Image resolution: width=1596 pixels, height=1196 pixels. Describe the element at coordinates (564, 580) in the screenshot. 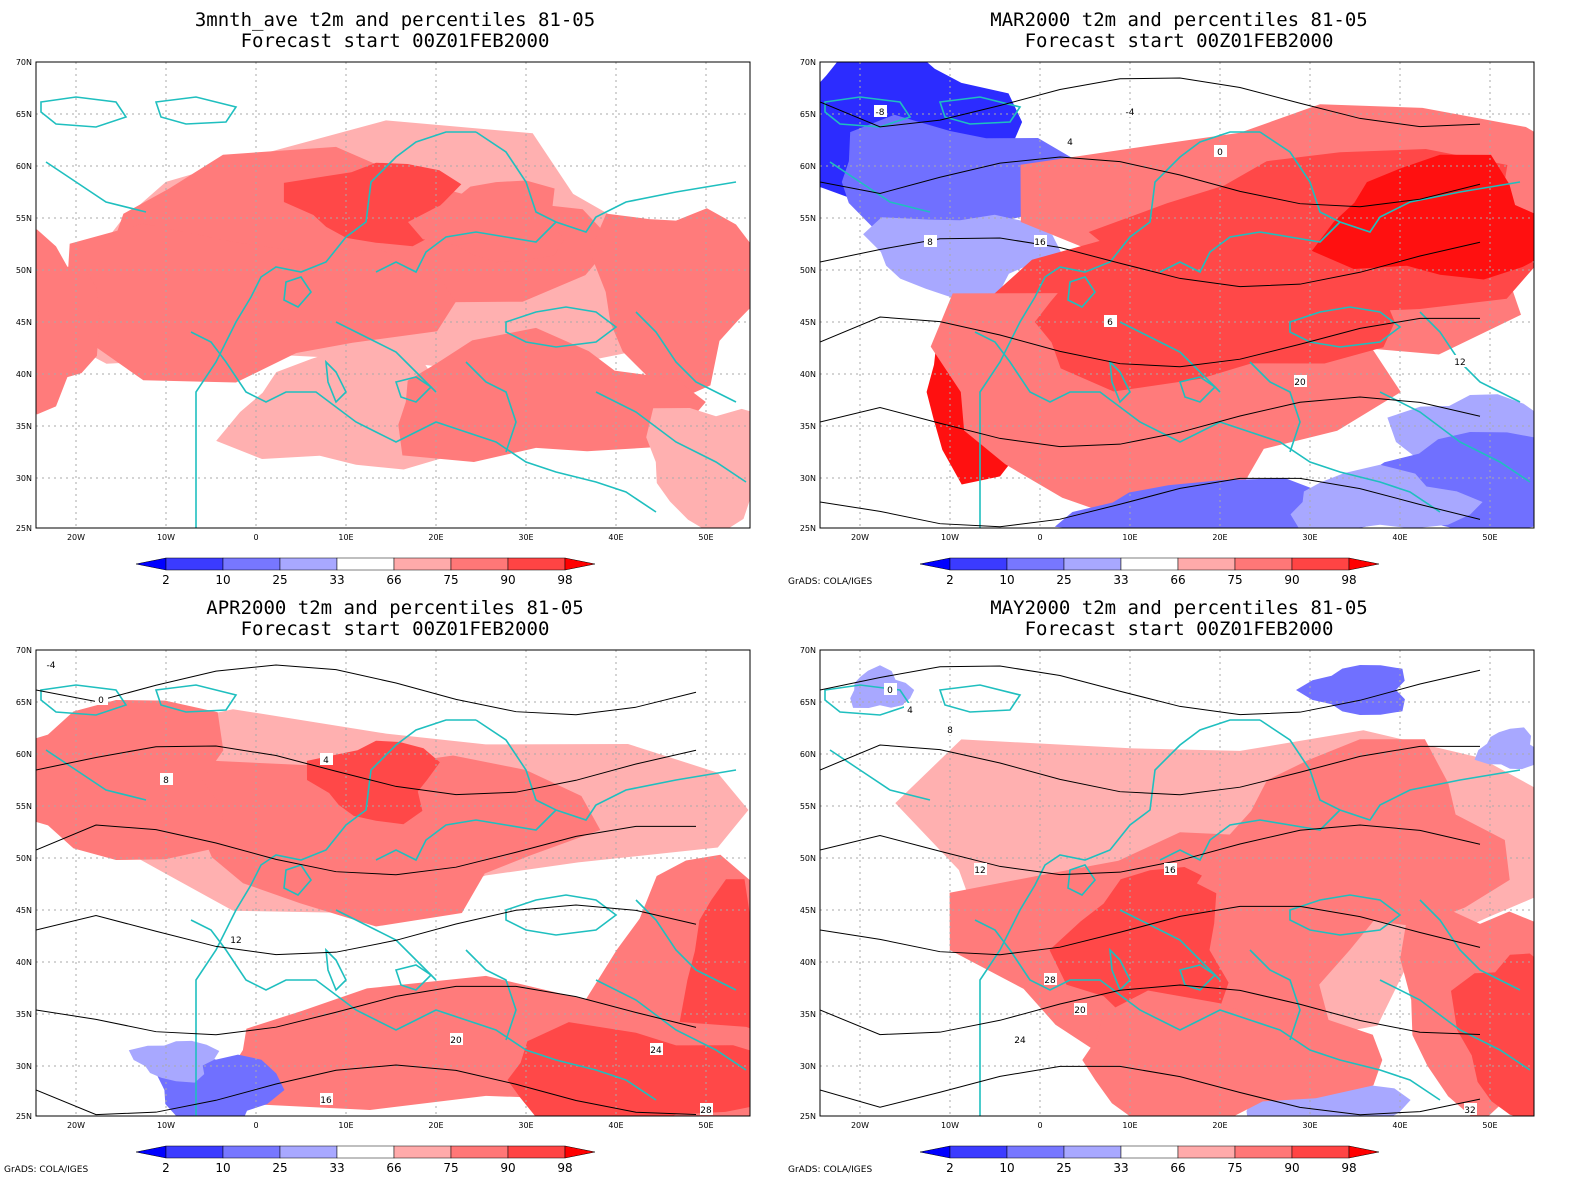

I see `colorbar-label: 98` at that location.